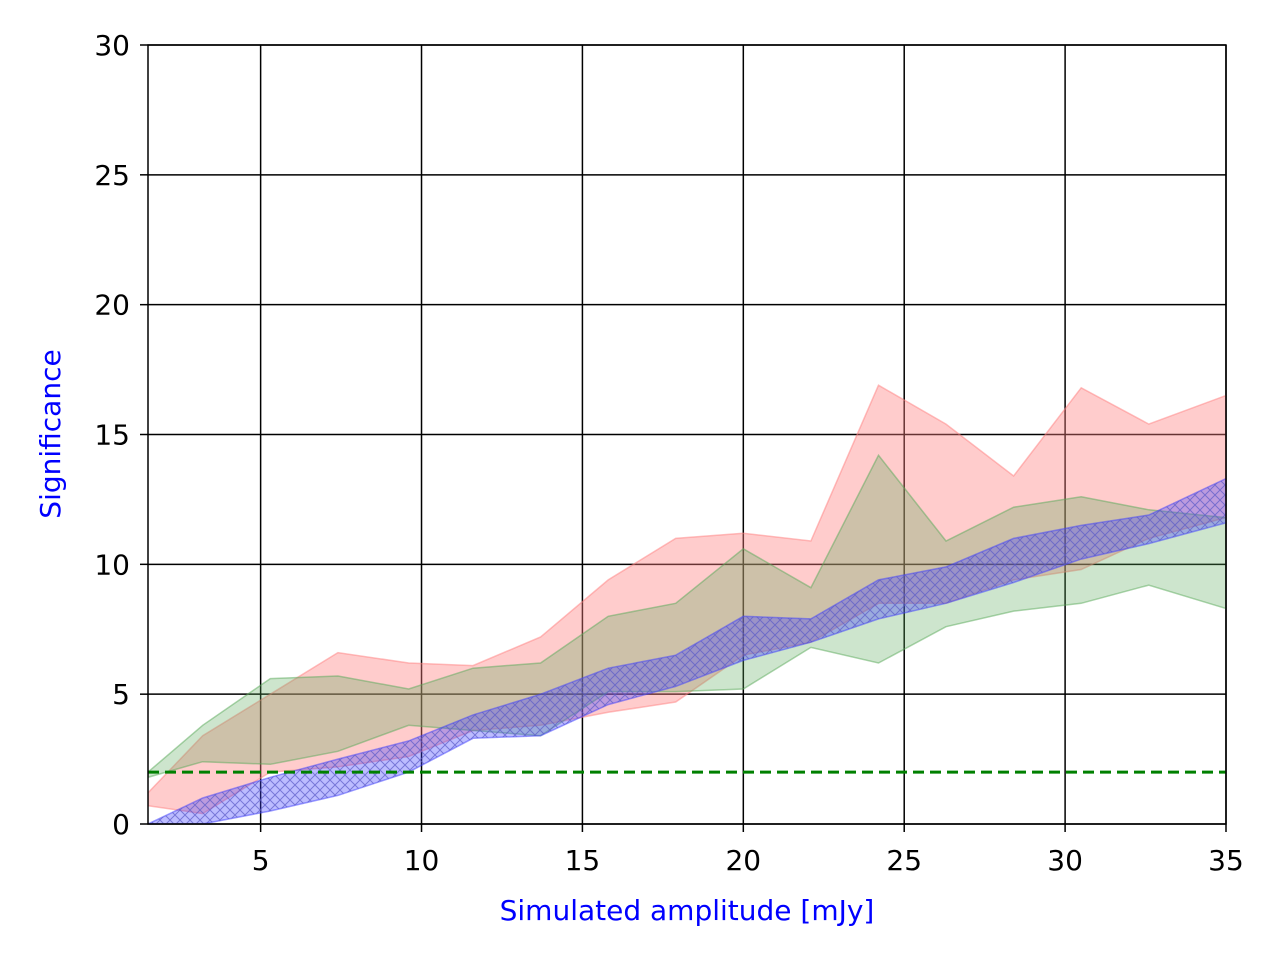 This screenshot has width=1280, height=960. Describe the element at coordinates (687, 910) in the screenshot. I see `x-axis-label: Simulated amplitude [mJy]` at that location.